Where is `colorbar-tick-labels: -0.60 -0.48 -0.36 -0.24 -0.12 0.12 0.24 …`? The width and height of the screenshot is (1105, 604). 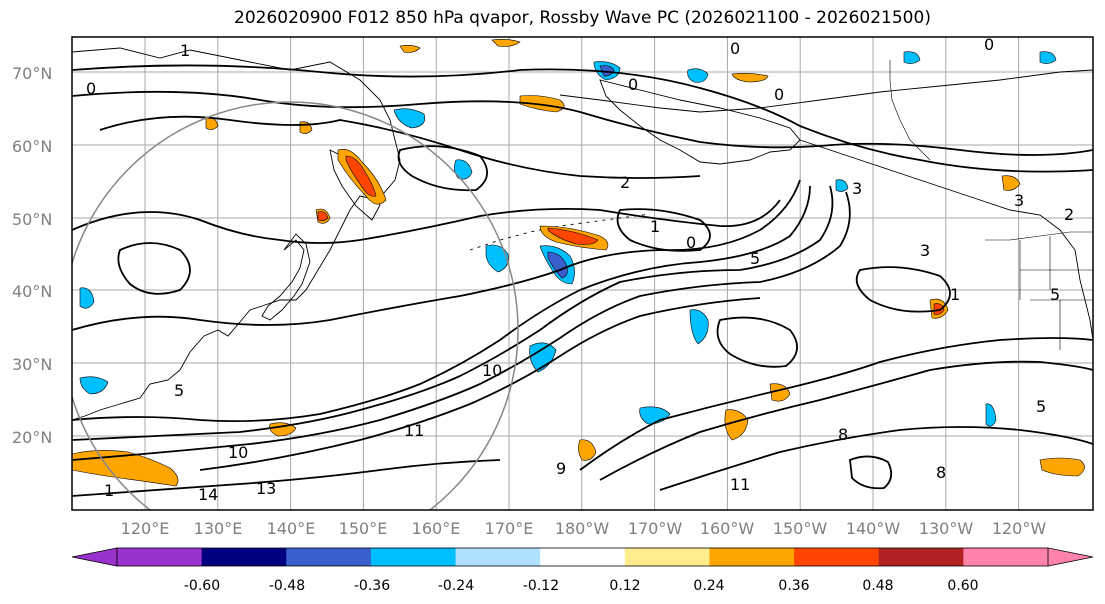 colorbar-tick-labels: -0.60 -0.48 -0.36 -0.24 -0.12 0.12 0.24 … is located at coordinates (581, 586).